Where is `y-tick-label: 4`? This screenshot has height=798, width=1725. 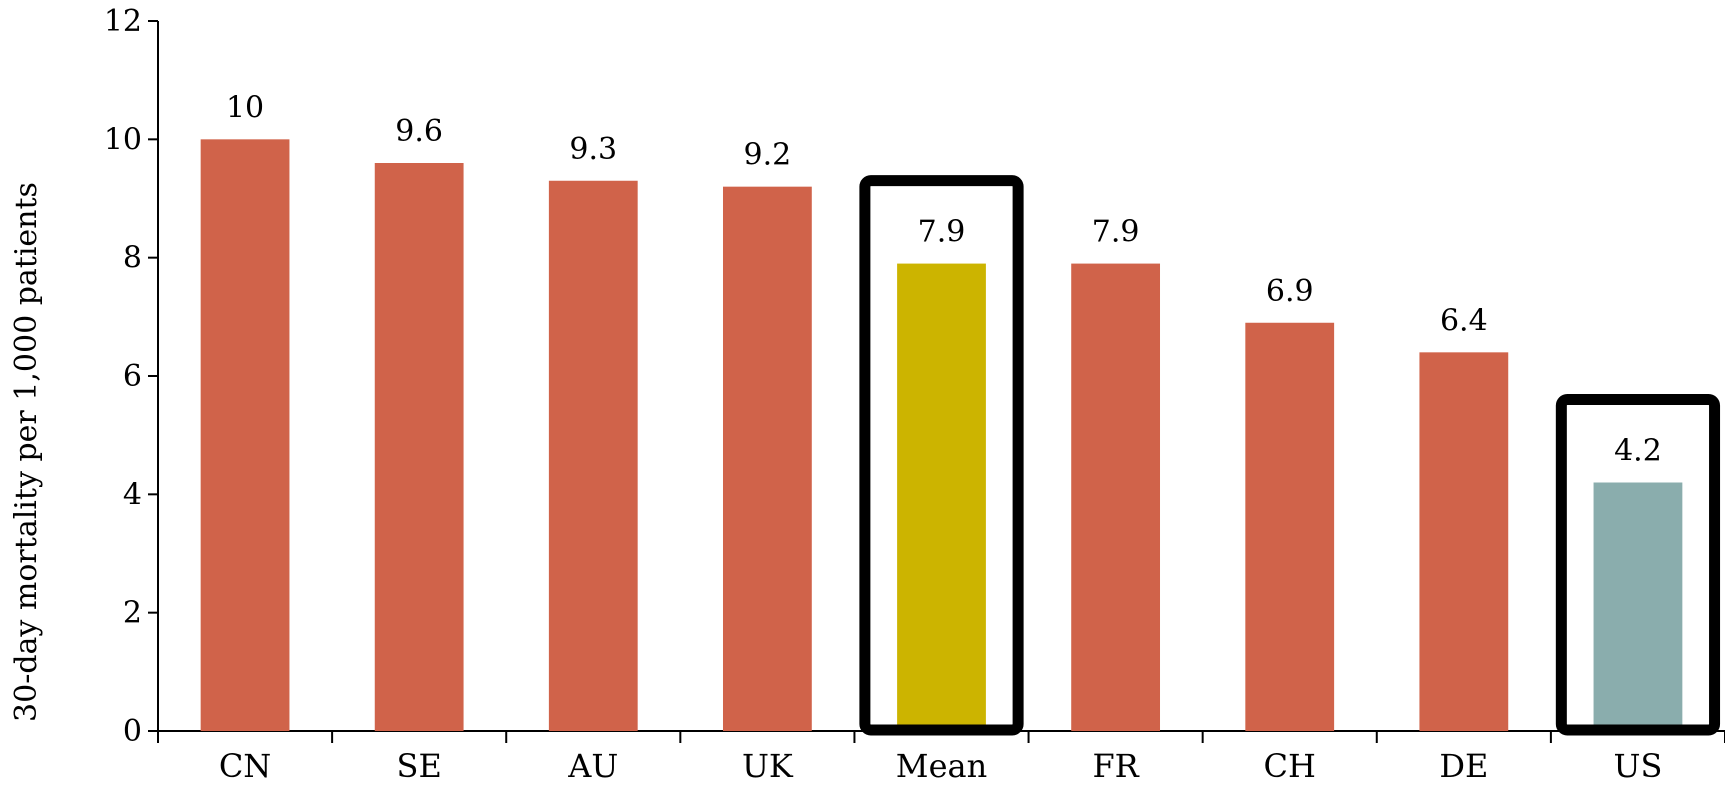
y-tick-label: 4 is located at coordinates (132, 494).